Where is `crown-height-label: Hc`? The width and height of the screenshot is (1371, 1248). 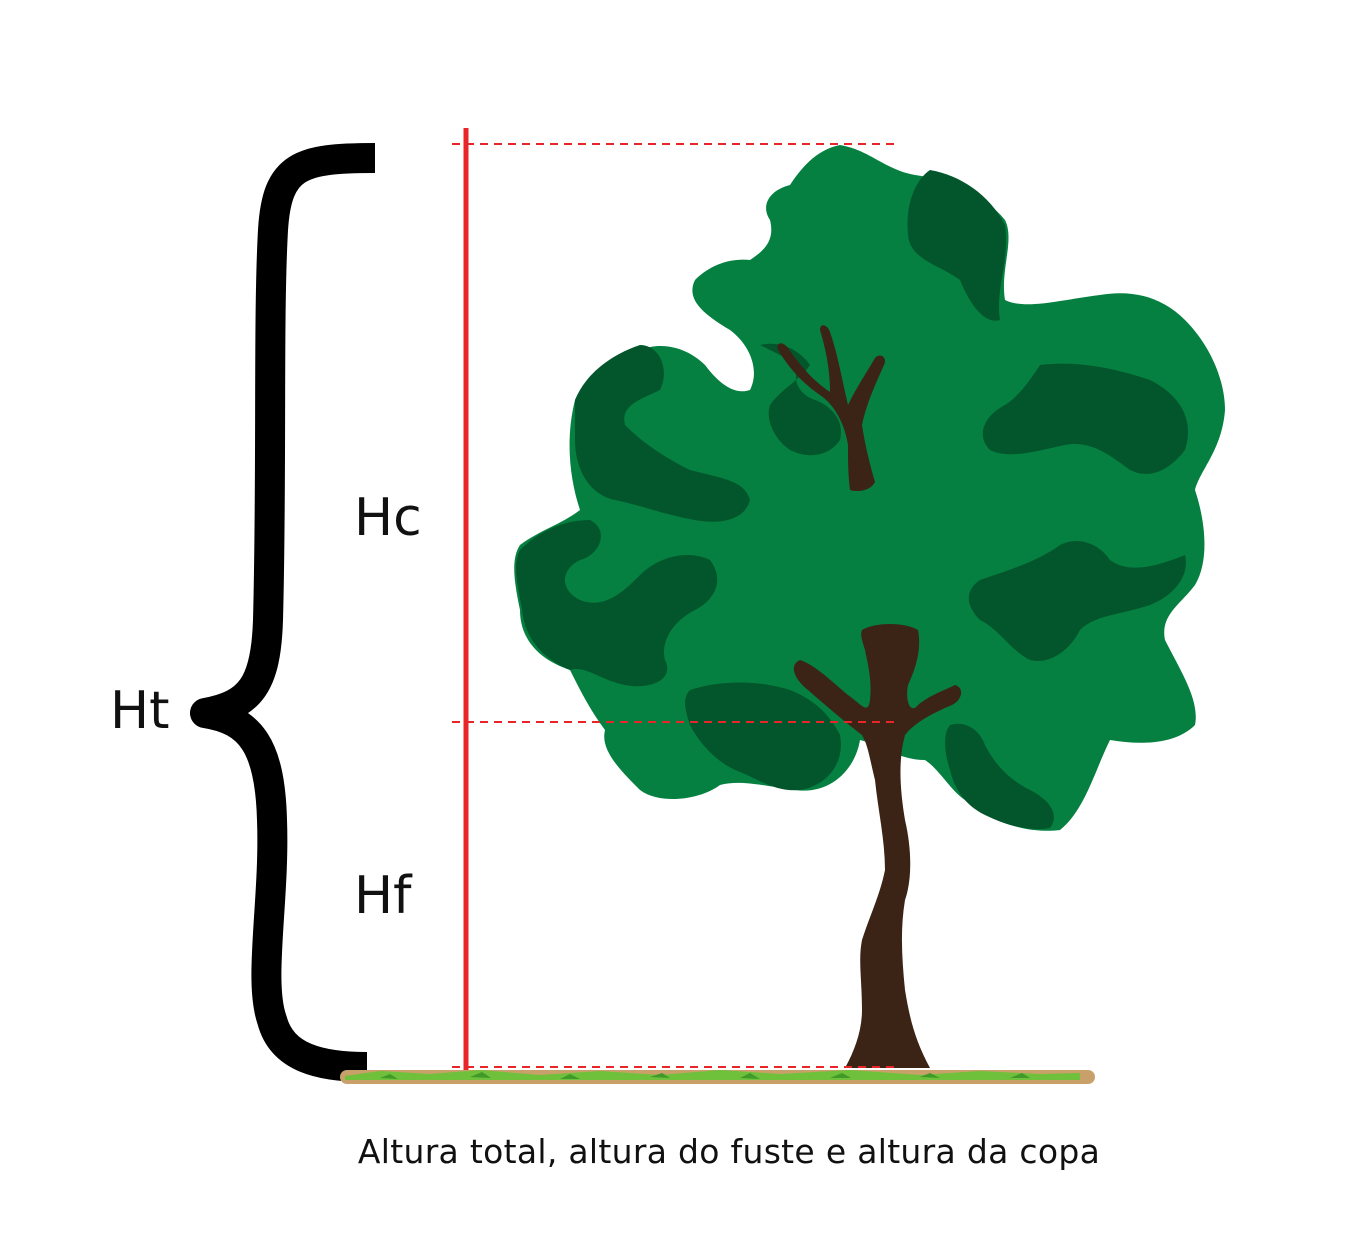 crown-height-label: Hc is located at coordinates (388, 518).